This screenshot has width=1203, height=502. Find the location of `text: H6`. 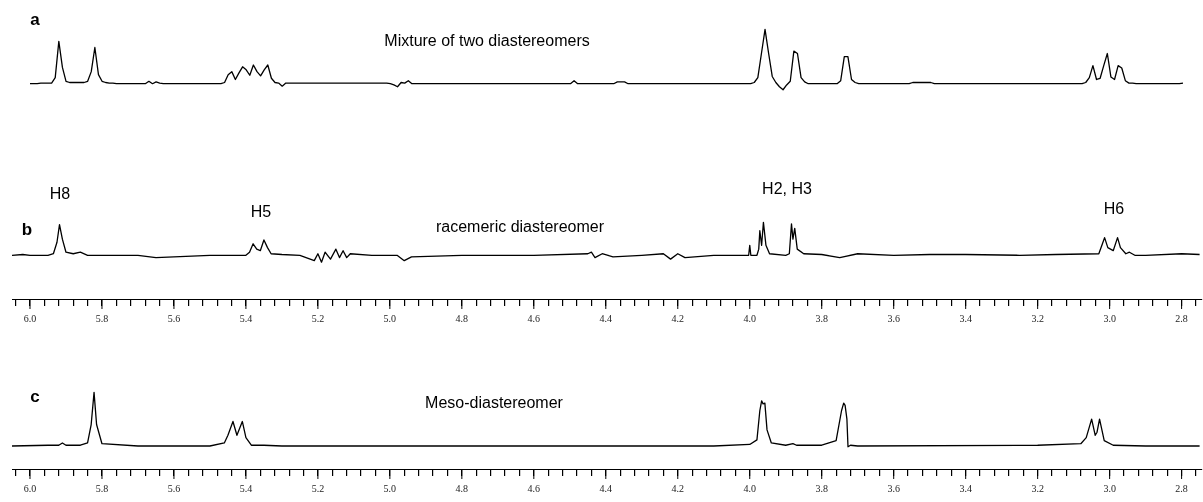

text: H6 is located at coordinates (1114, 209).